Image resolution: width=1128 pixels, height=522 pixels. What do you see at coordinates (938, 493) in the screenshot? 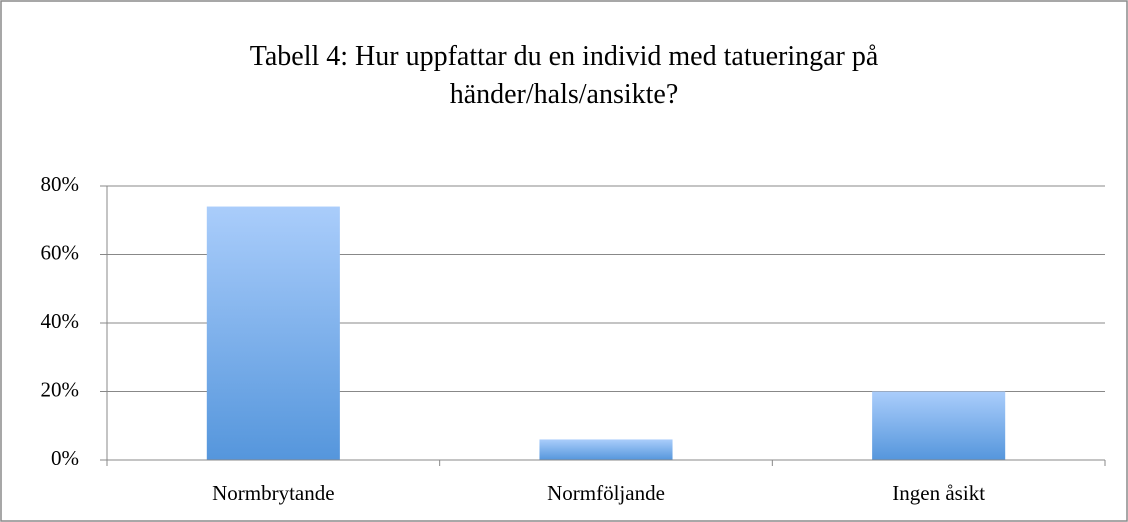
I see `x-tick-label: Ingen åsikt` at bounding box center [938, 493].